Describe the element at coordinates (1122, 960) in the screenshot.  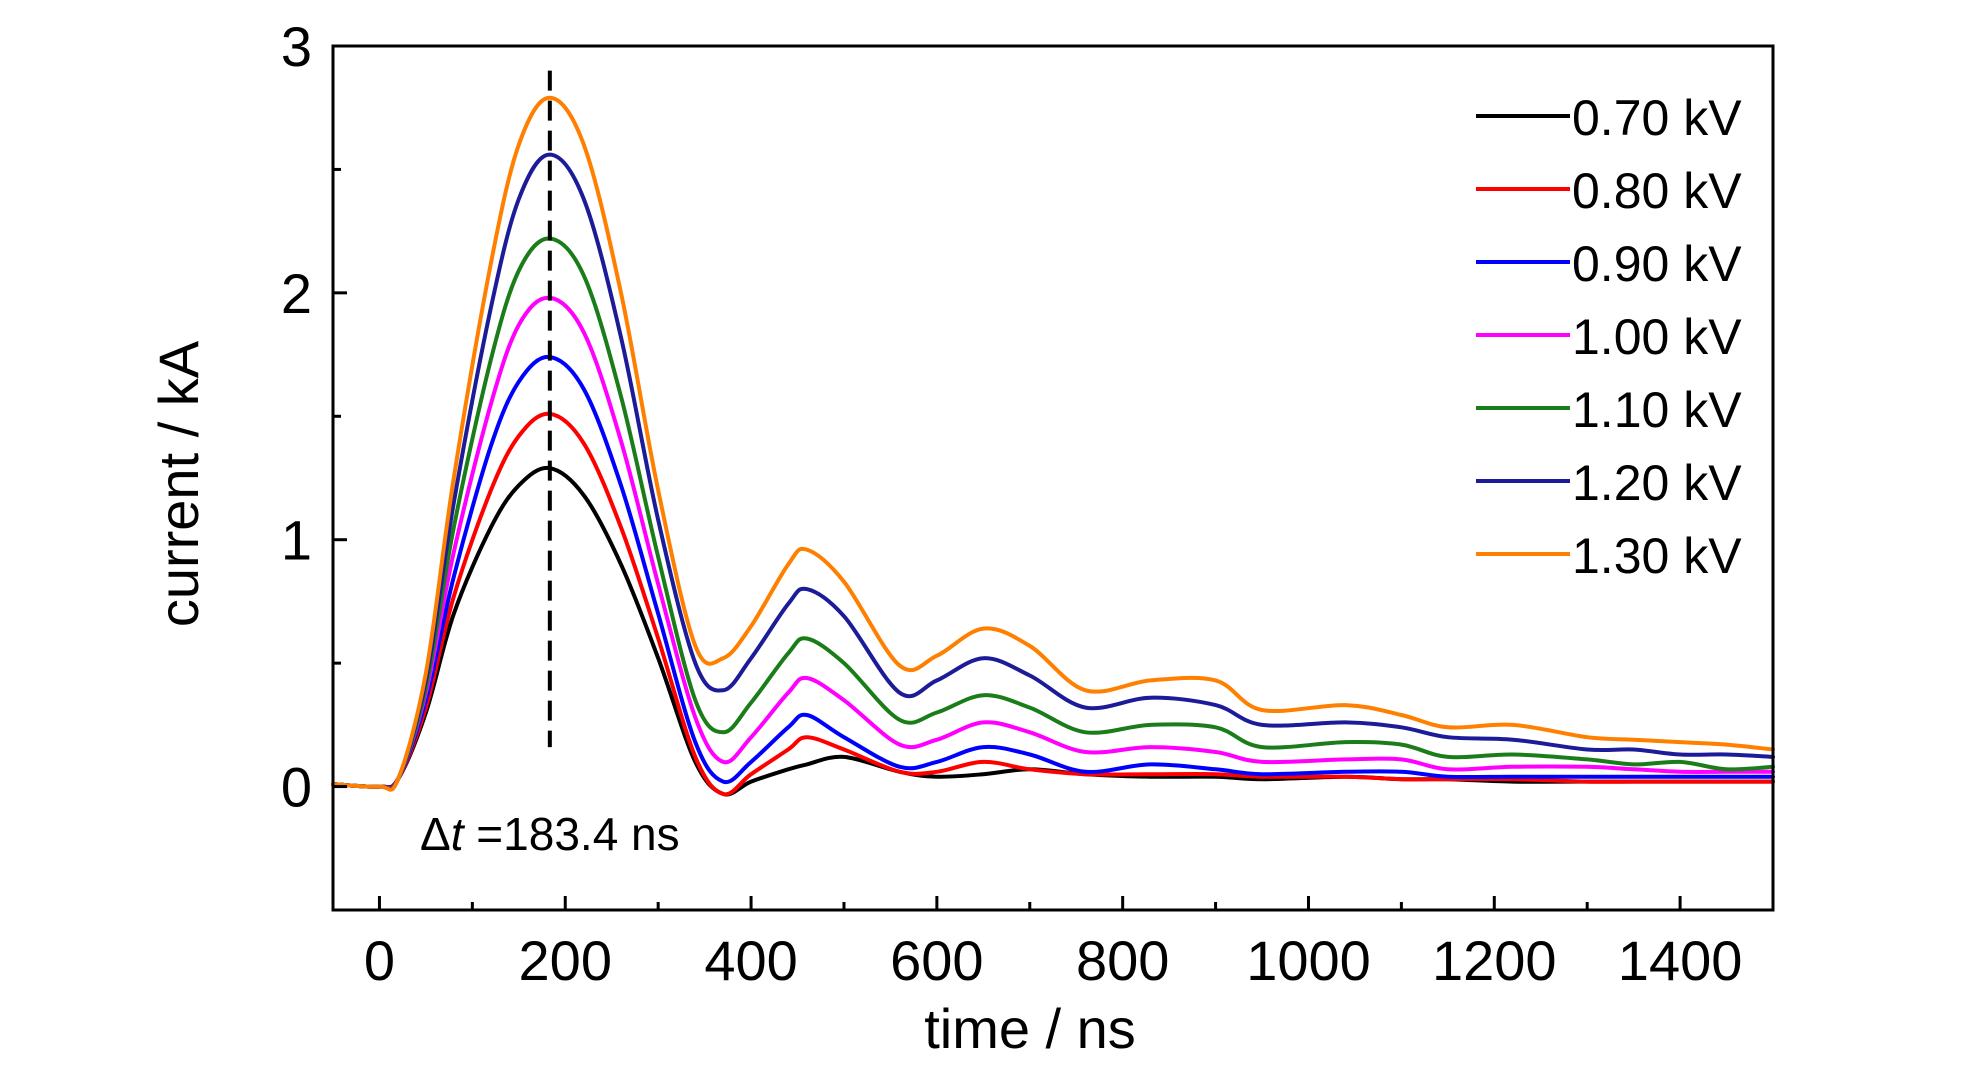
I see `x-tick-label: 800` at that location.